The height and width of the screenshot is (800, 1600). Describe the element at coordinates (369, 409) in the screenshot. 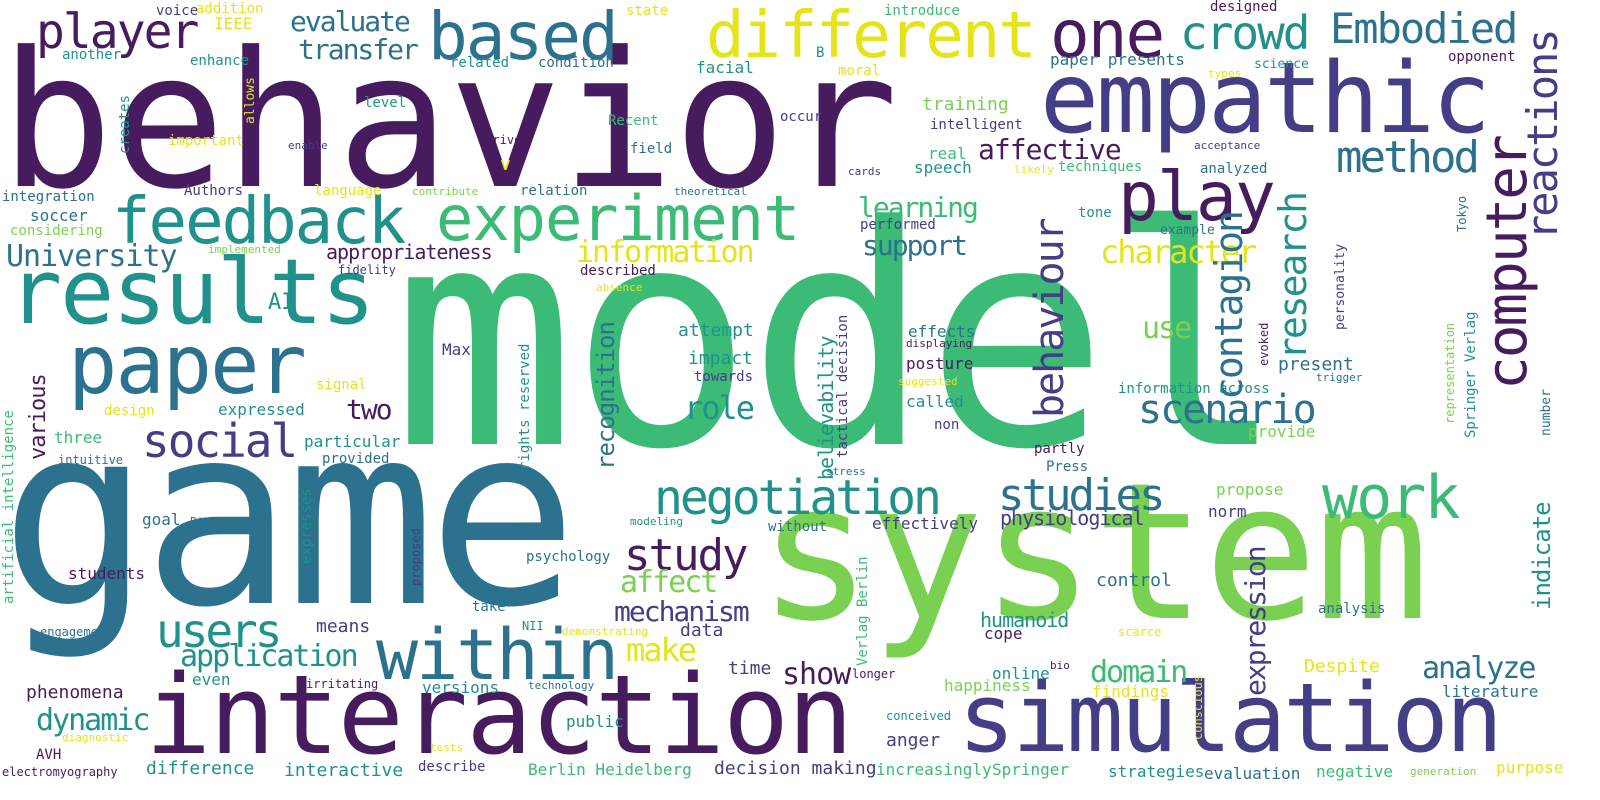

I see `word-two: two` at that location.